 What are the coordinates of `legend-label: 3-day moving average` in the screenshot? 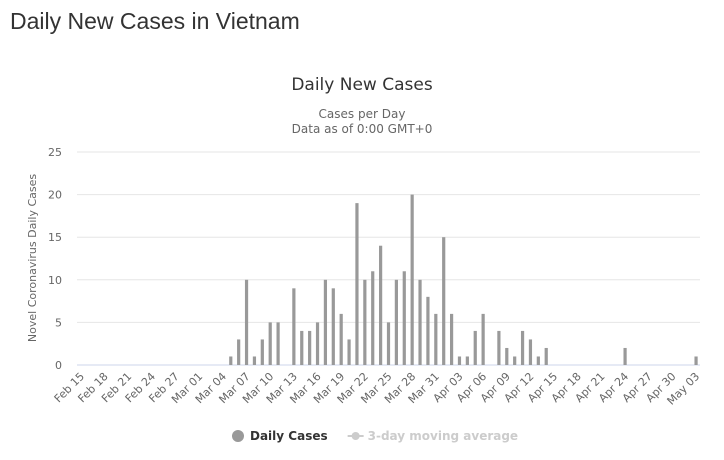 It's located at (443, 436).